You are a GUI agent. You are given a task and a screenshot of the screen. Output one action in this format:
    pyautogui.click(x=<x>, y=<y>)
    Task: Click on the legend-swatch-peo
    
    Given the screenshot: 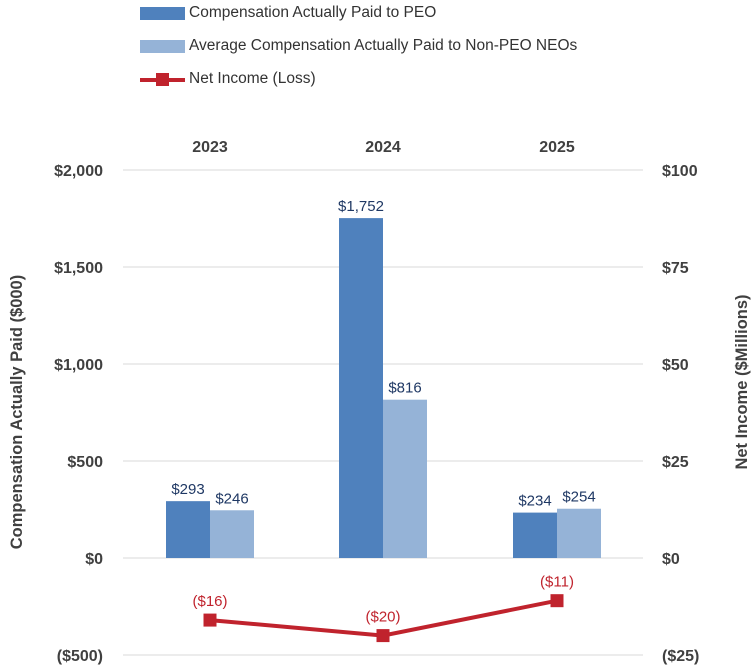 What is the action you would take?
    pyautogui.click(x=162, y=13)
    